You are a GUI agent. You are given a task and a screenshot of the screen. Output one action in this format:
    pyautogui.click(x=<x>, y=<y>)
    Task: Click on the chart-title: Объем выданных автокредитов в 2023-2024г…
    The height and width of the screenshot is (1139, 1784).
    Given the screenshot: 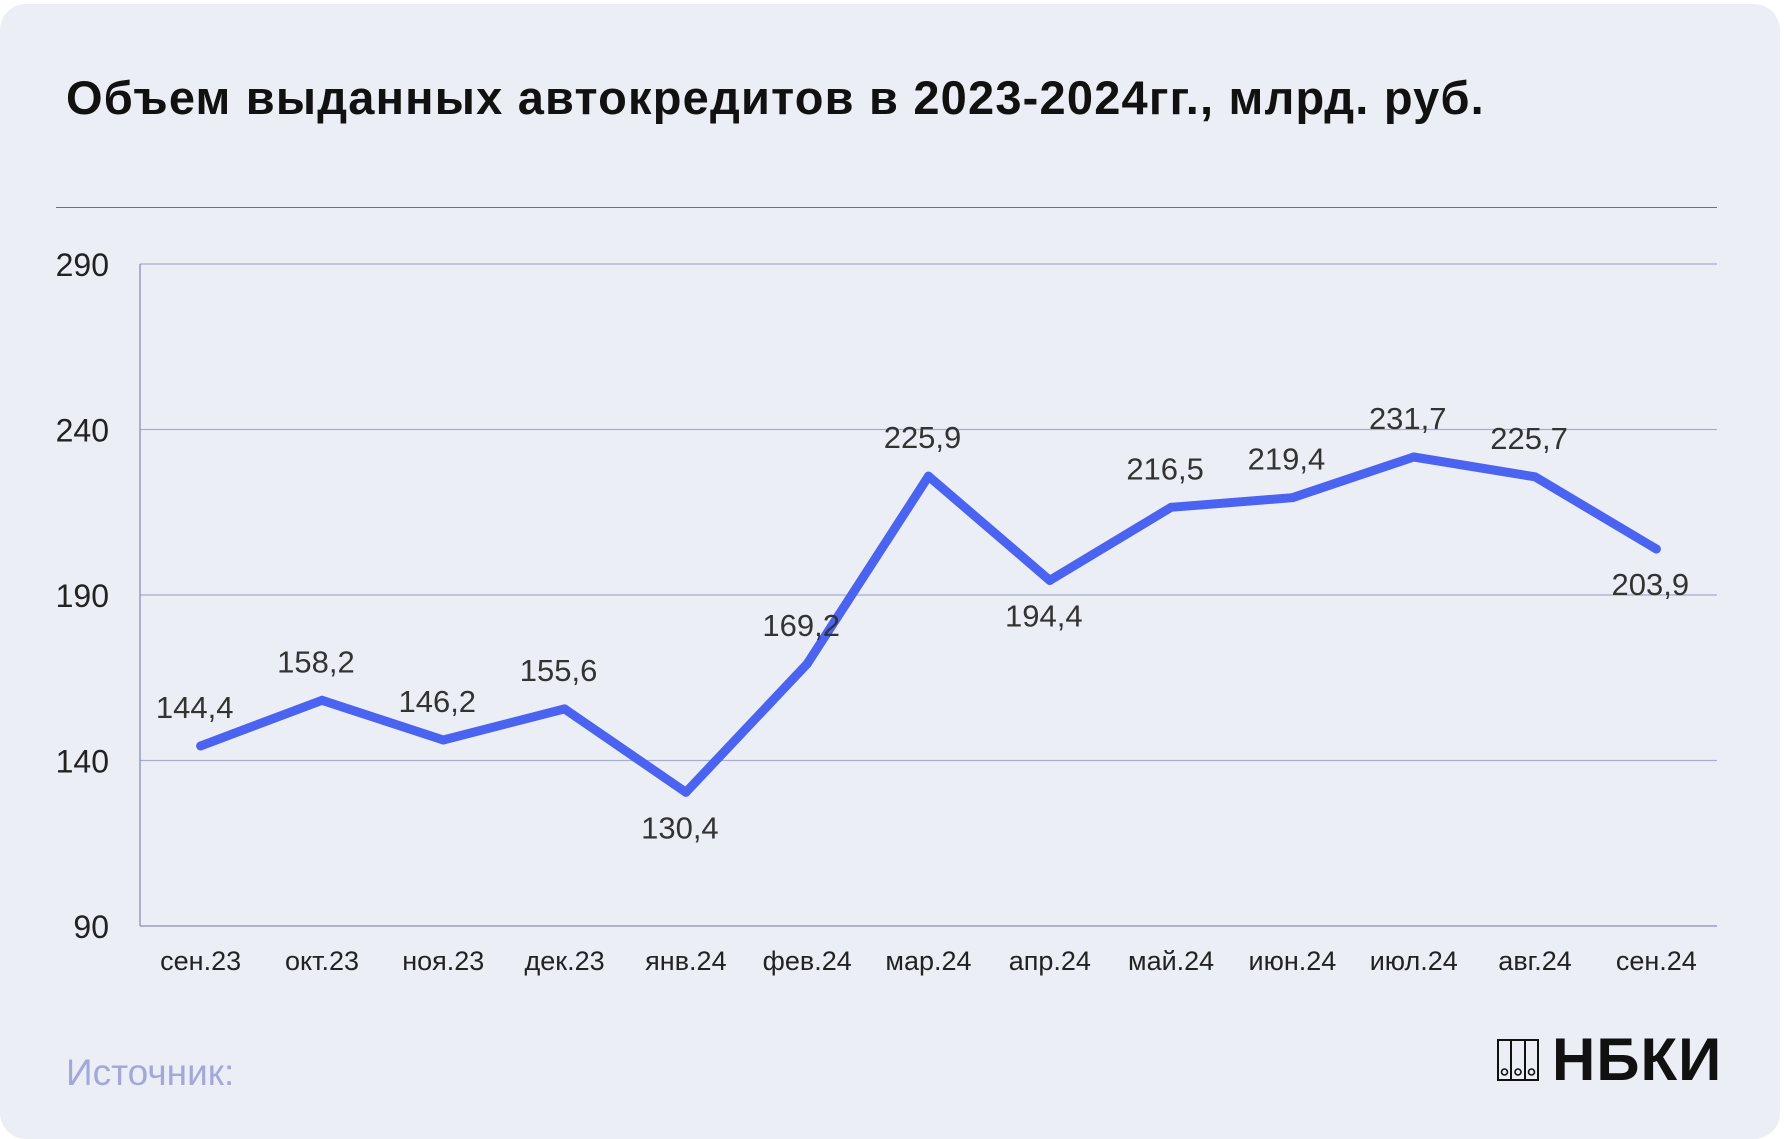 What is the action you would take?
    pyautogui.click(x=775, y=97)
    